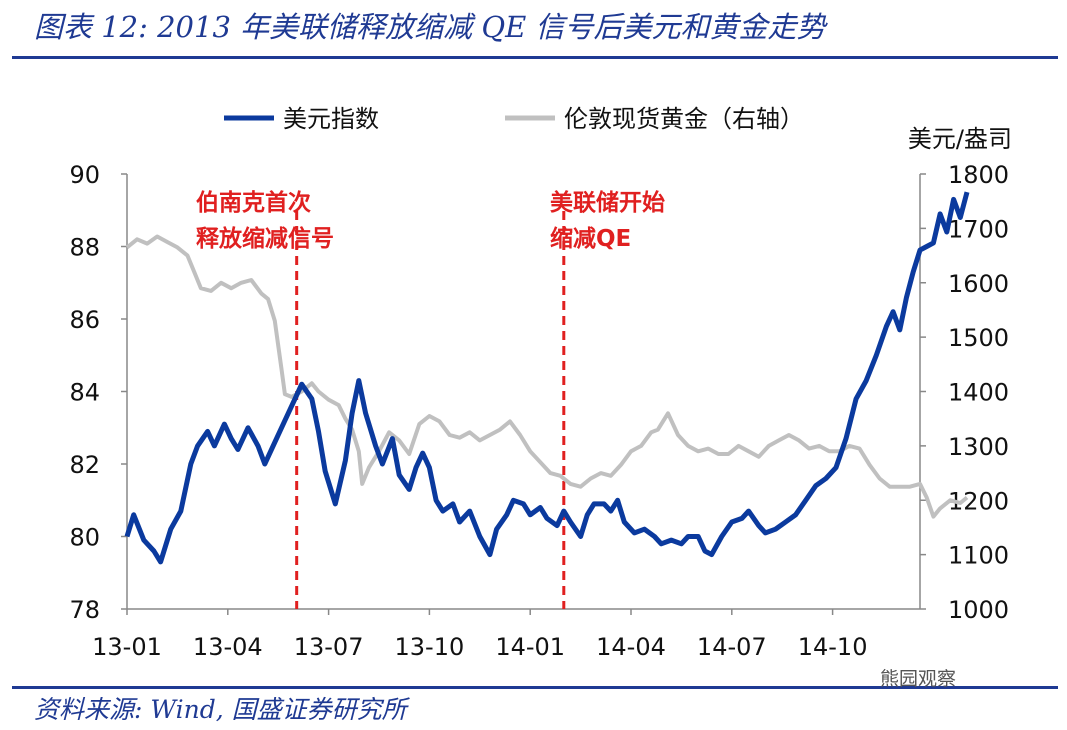 The height and width of the screenshot is (730, 1067). Describe the element at coordinates (84, 393) in the screenshot. I see `left-tick-label: 84` at that location.